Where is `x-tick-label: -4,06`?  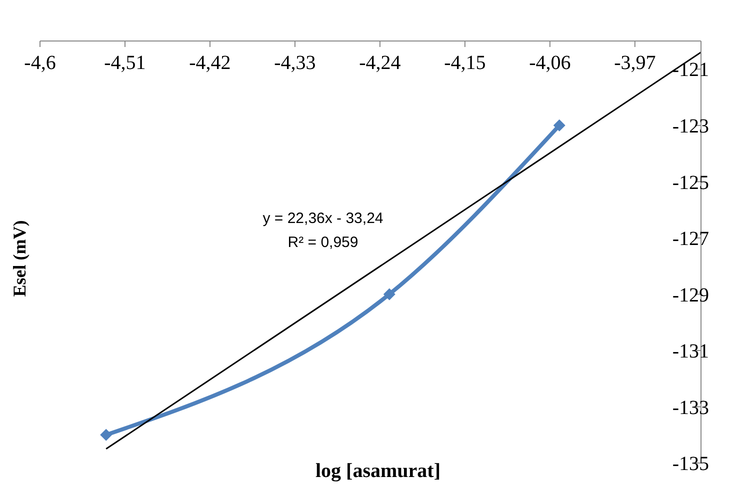 x-tick-label: -4,06 is located at coordinates (550, 63).